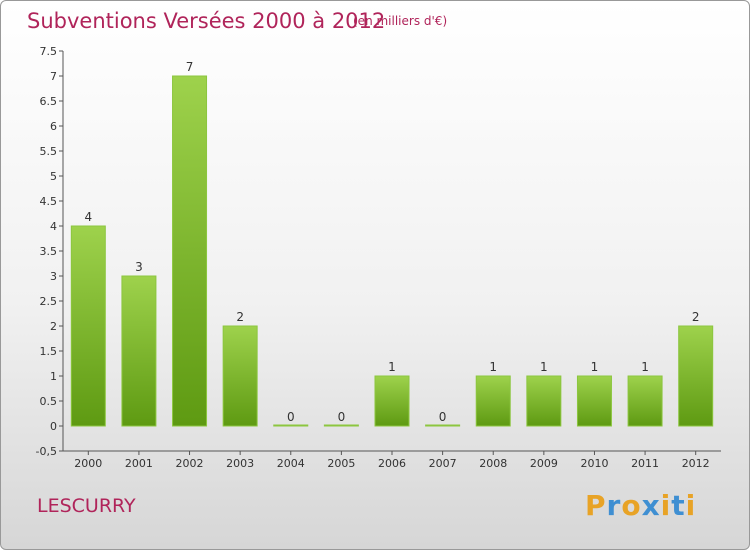 The width and height of the screenshot is (750, 550). I want to click on bar-value-label: 3, so click(139, 267).